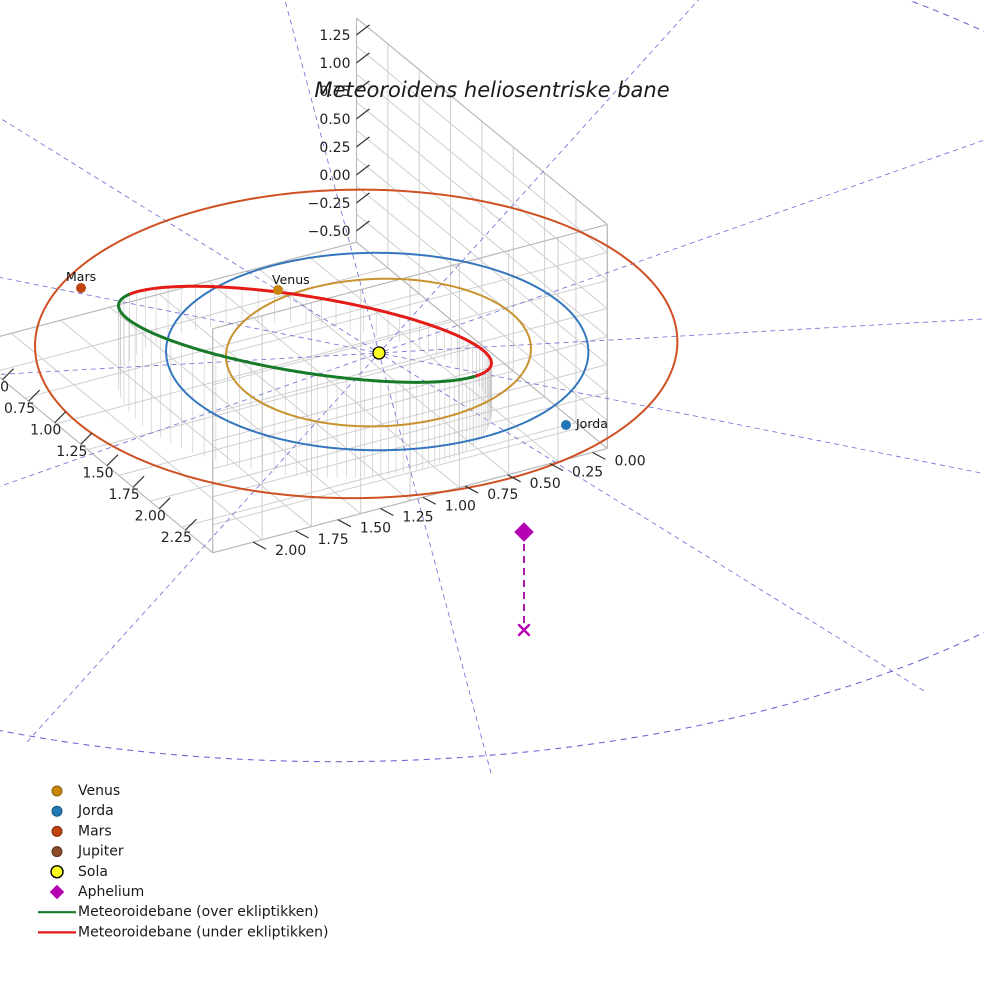 The height and width of the screenshot is (984, 984). I want to click on z-tick-label: −0.50, so click(329, 232).